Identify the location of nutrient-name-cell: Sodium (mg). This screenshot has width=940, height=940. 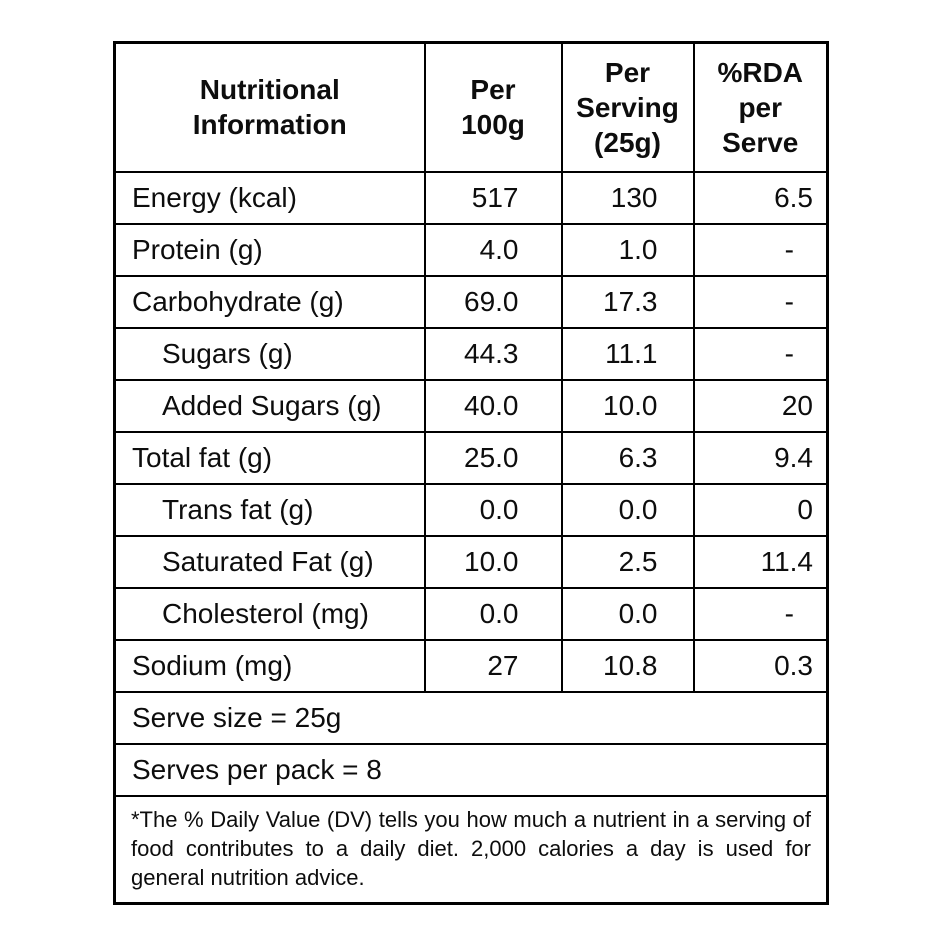
(269, 665).